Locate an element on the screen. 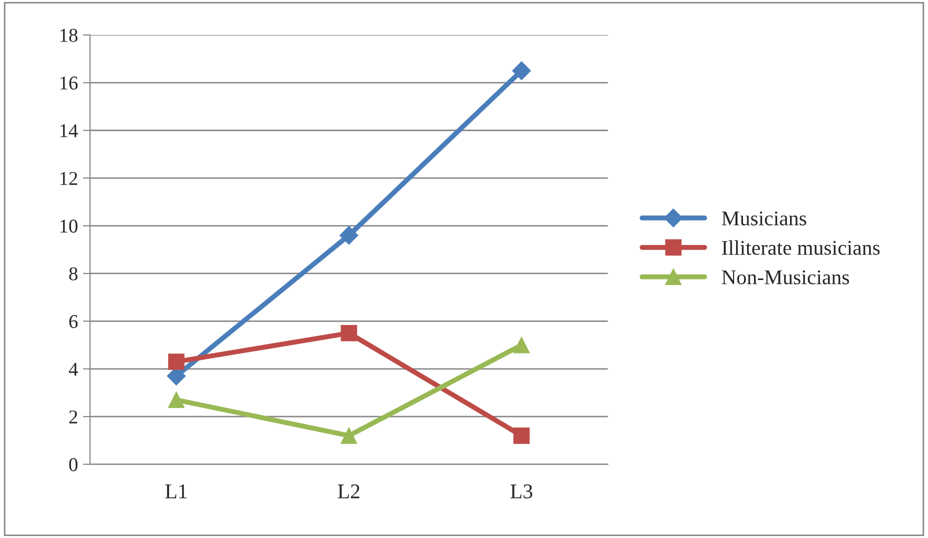 Image resolution: width=928 pixels, height=538 pixels. y-tick-label: 8 is located at coordinates (73, 273).